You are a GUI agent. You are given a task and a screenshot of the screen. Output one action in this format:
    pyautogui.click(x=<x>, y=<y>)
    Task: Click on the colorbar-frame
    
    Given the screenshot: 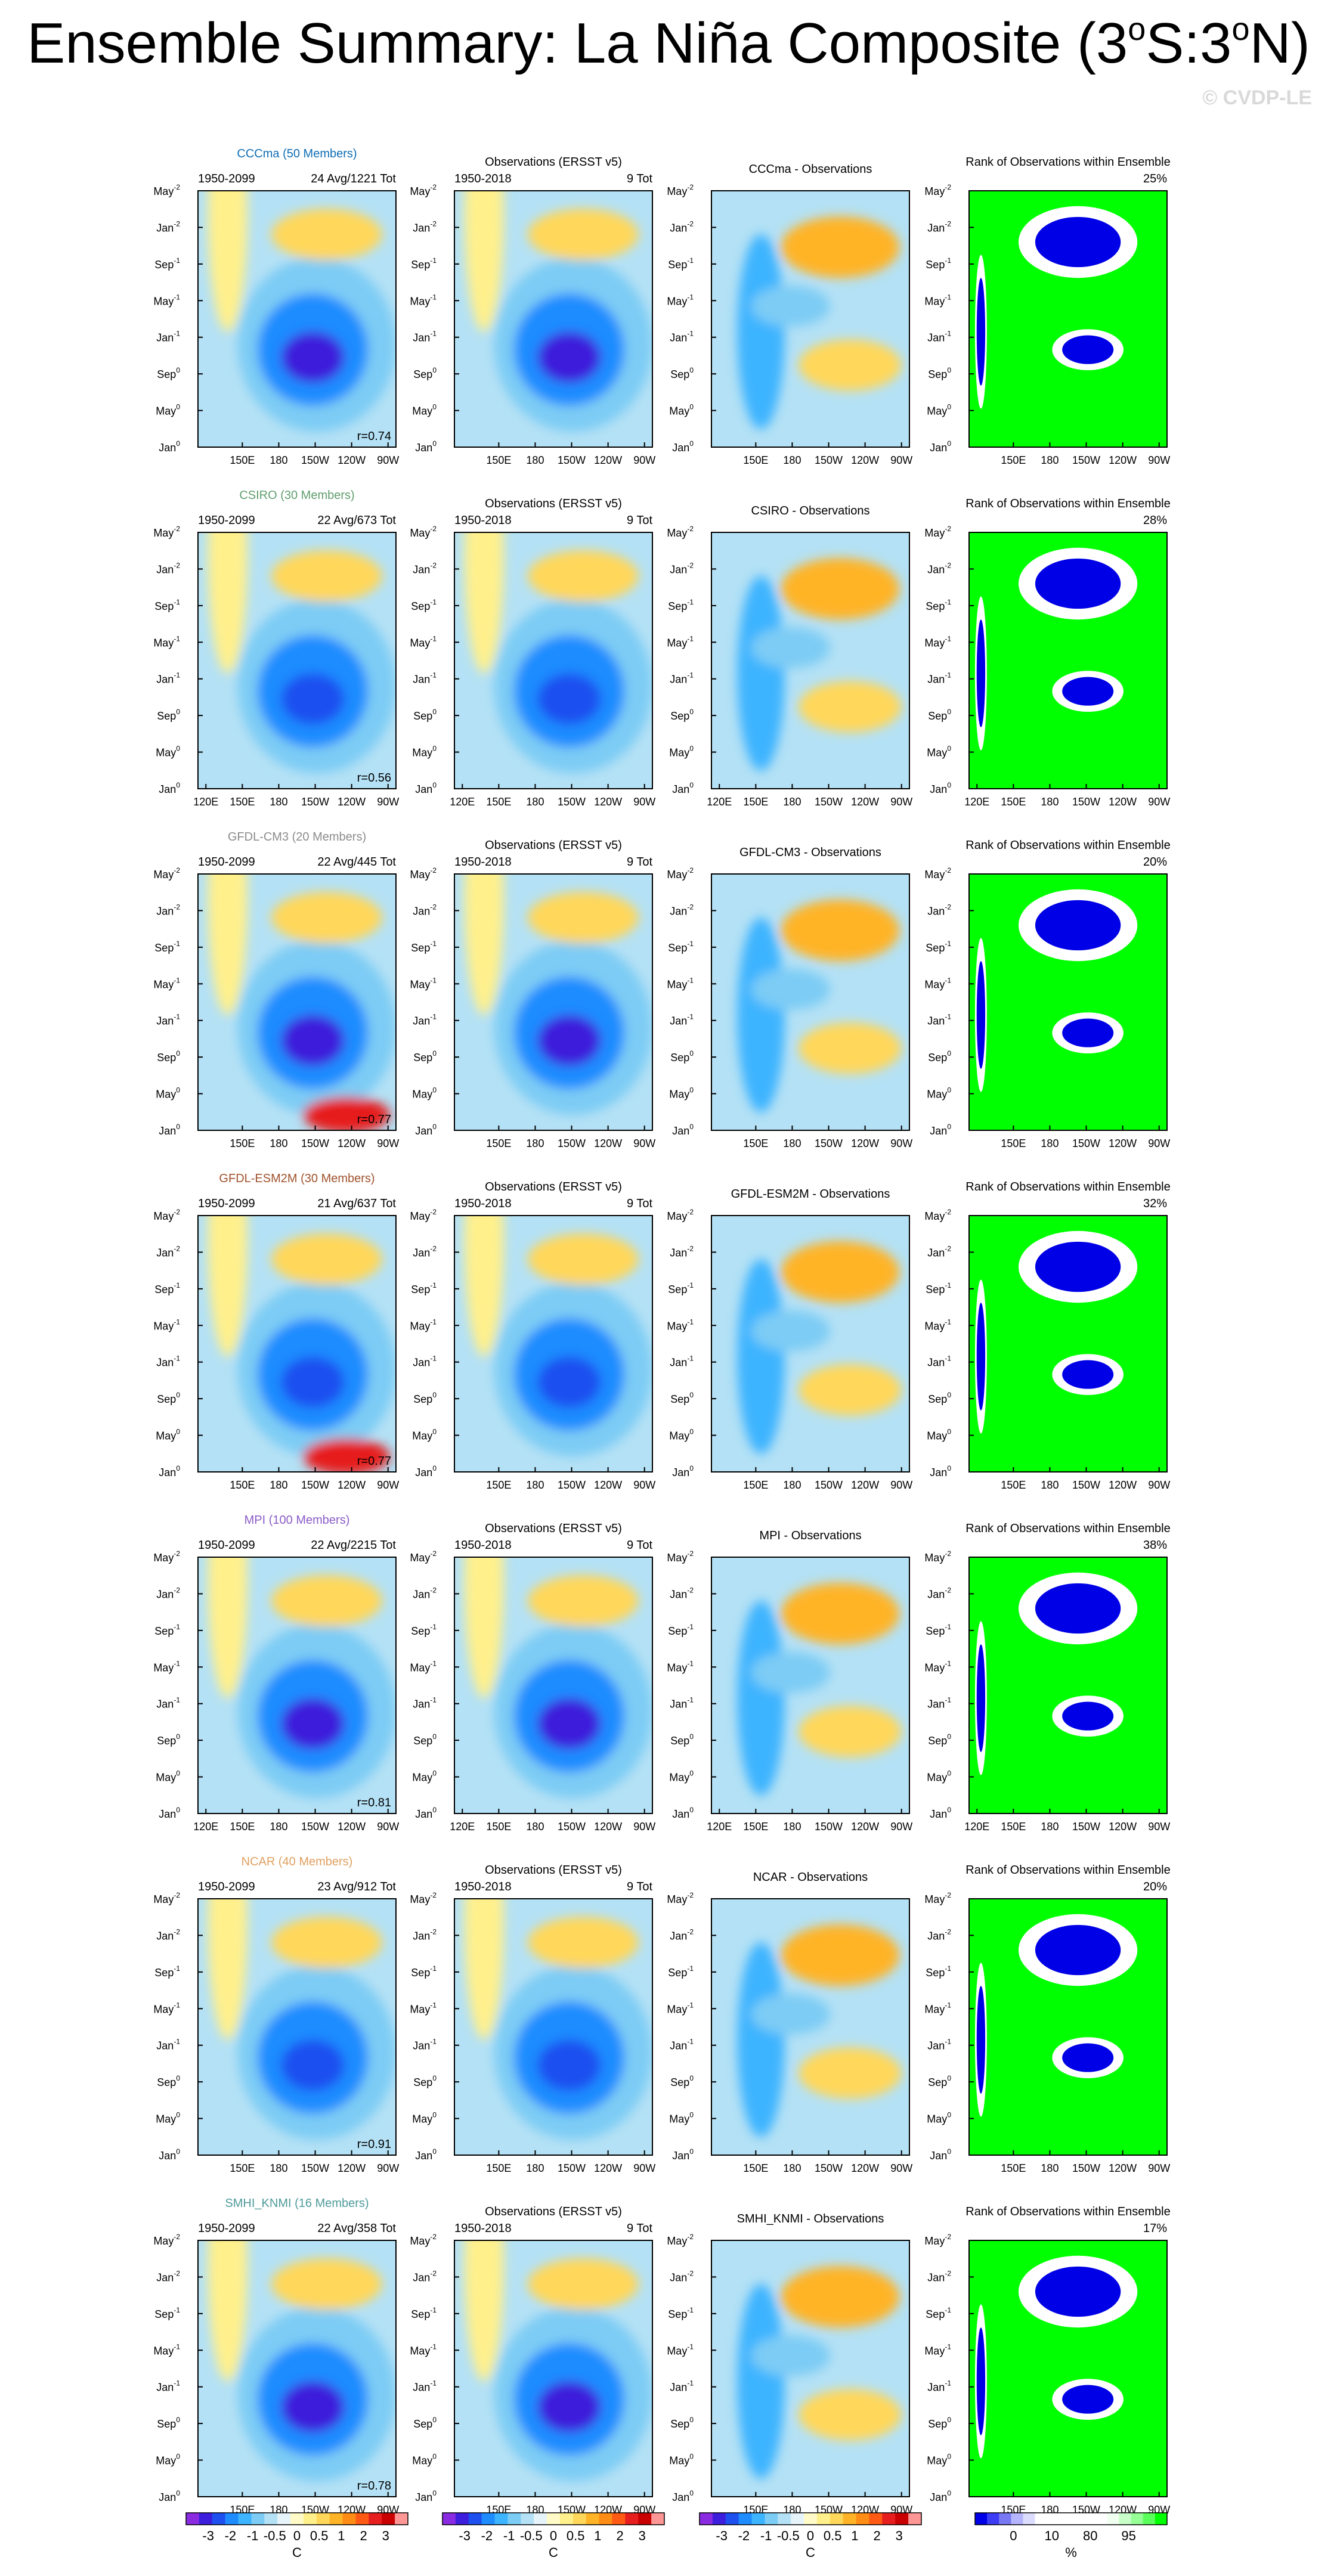 What is the action you would take?
    pyautogui.click(x=296, y=2518)
    